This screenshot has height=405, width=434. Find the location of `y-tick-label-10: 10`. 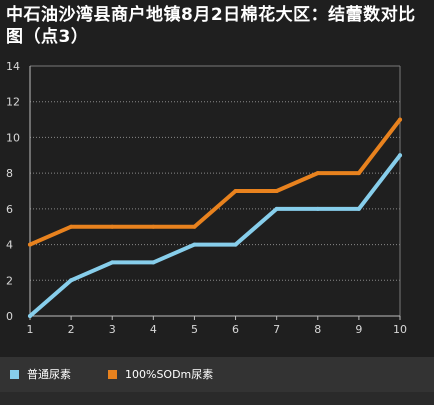

y-tick-label-10: 10 is located at coordinates (13, 137).